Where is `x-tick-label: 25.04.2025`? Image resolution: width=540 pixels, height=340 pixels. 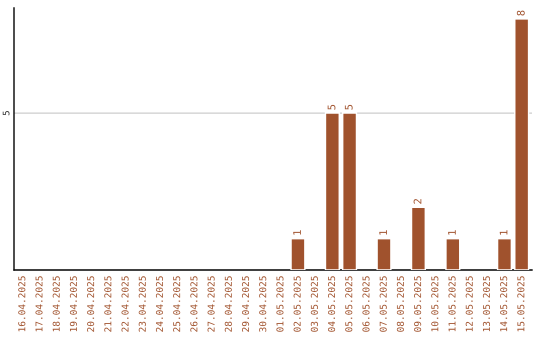 x-tick-label: 25.04.2025 is located at coordinates (176, 304).